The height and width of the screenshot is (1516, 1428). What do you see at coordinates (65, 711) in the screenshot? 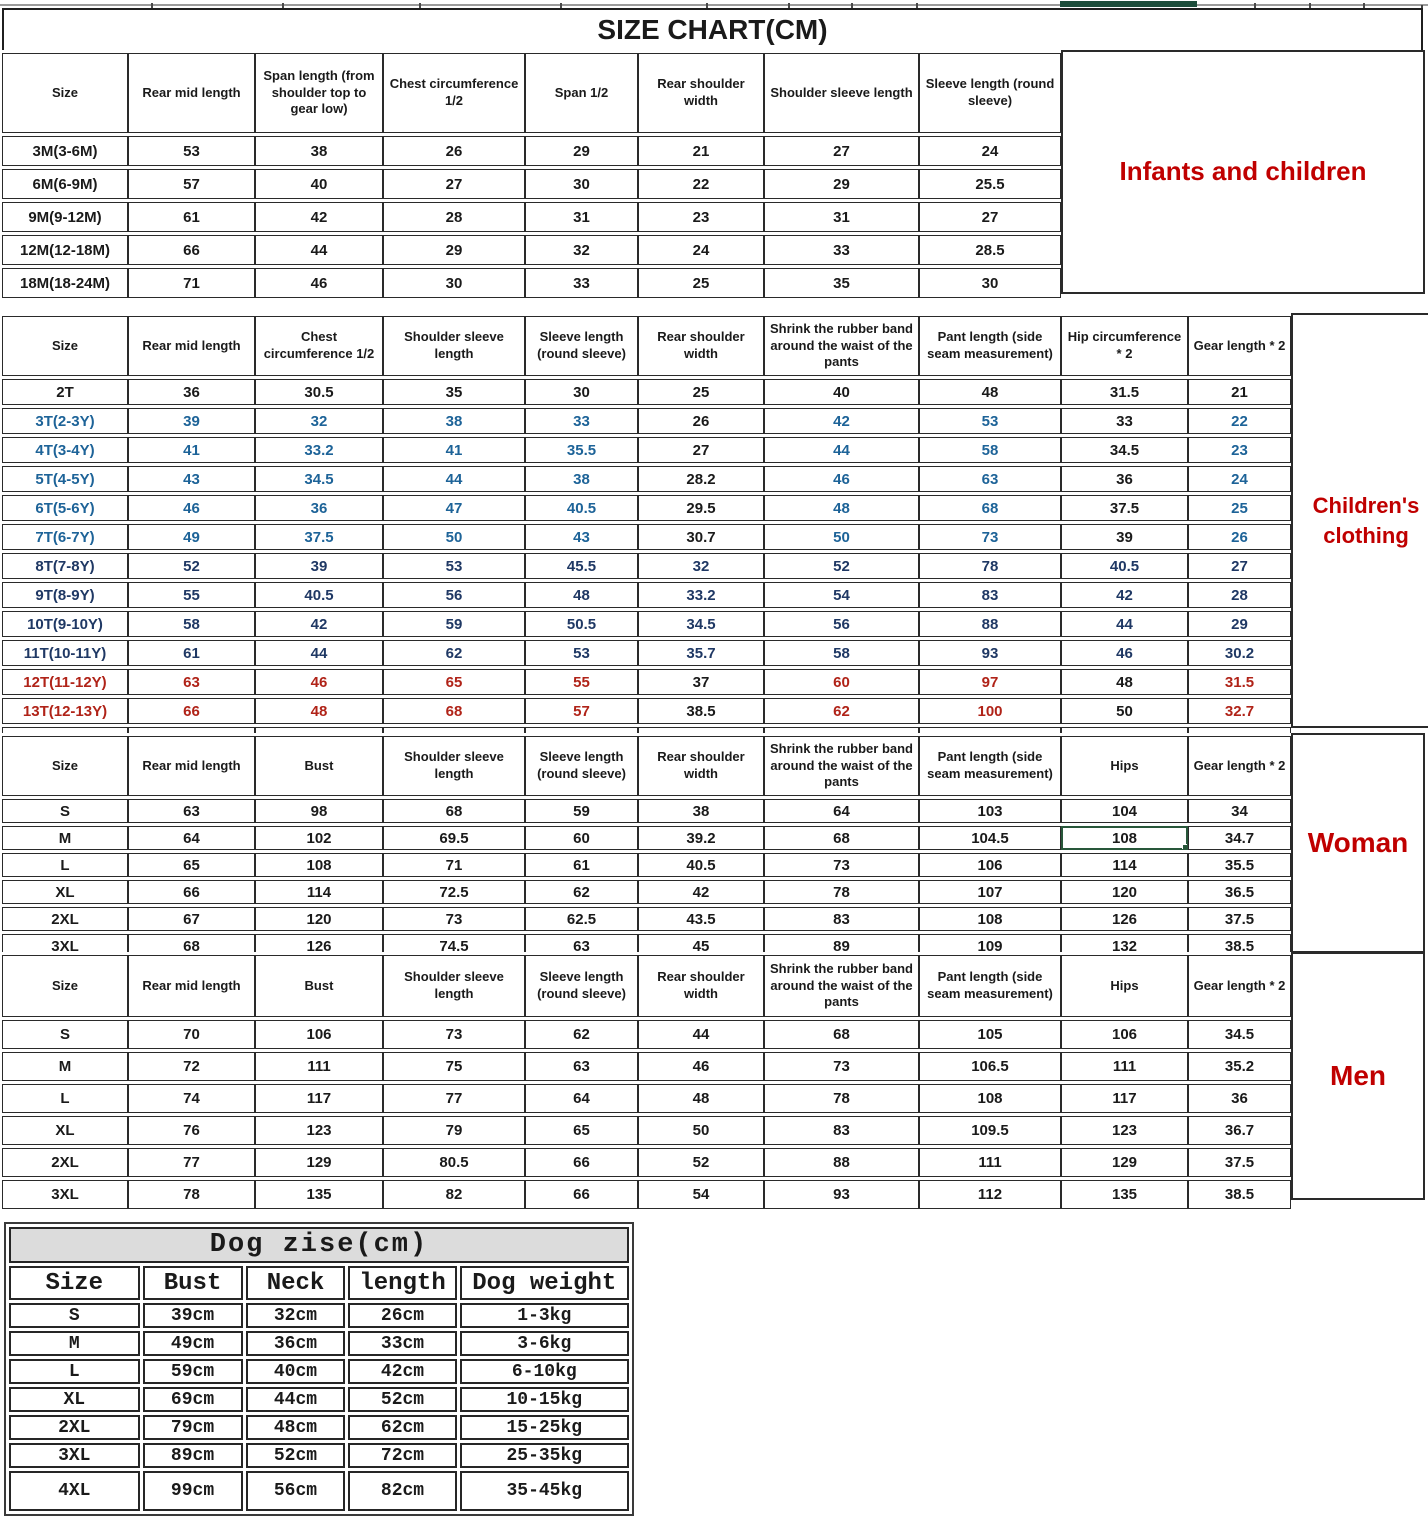
I see `size-cell: 13T(12-13Y)` at bounding box center [65, 711].